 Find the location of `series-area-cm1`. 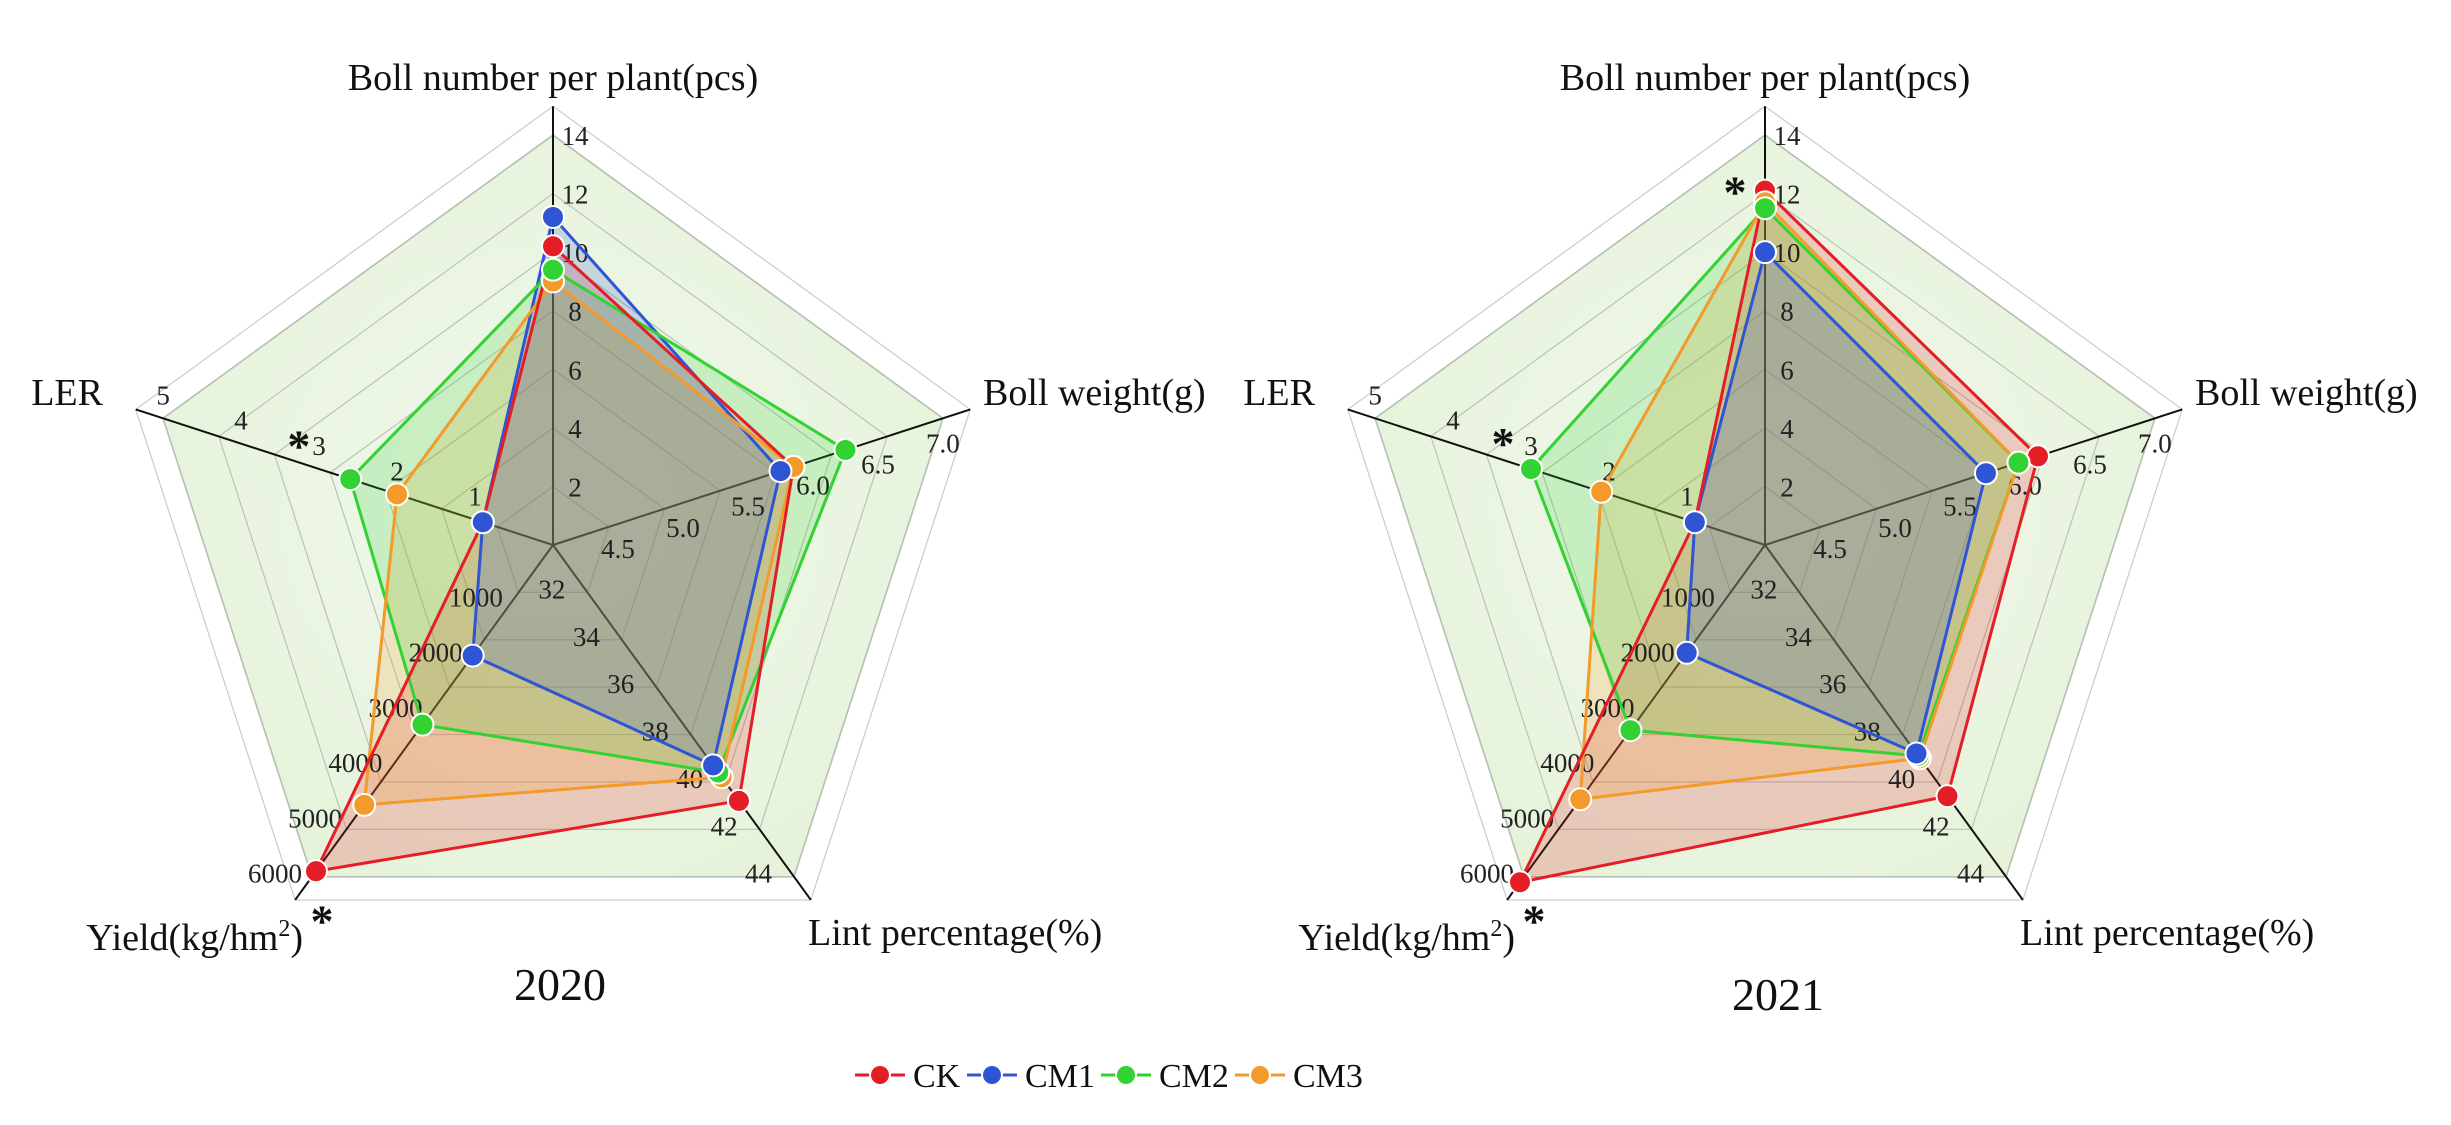

series-area-cm1 is located at coordinates (1836, 503).